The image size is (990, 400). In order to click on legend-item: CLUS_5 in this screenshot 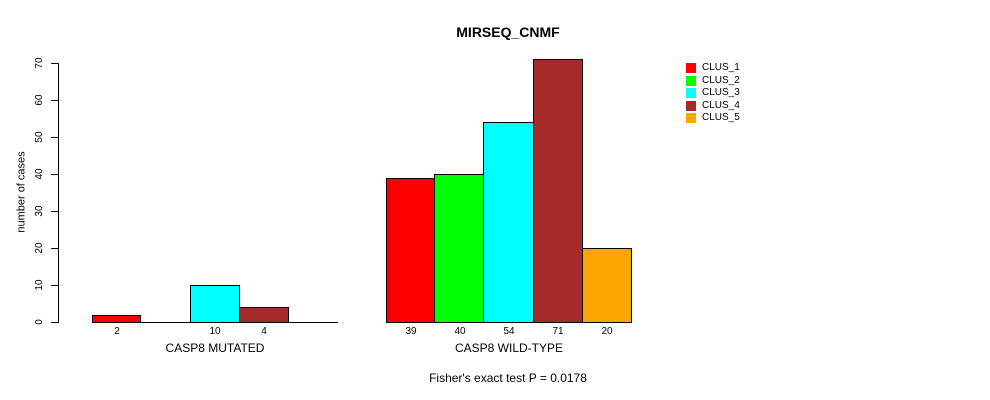, I will do `click(713, 118)`.